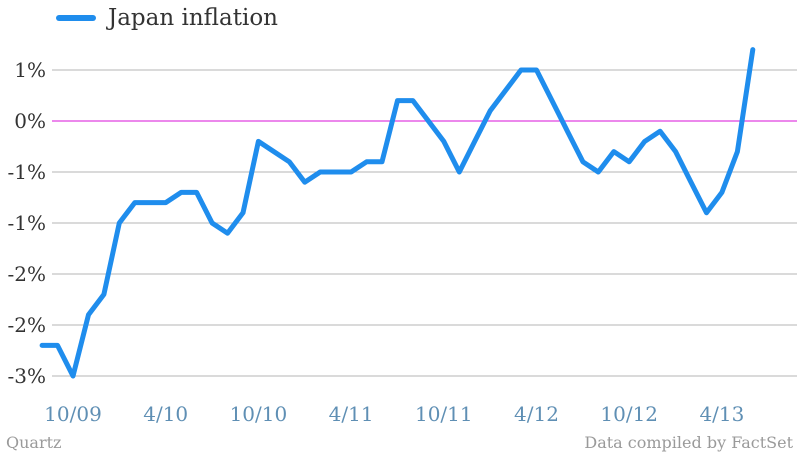 The width and height of the screenshot is (799, 460). I want to click on source-right: Data compiled by FactSet, so click(688, 442).